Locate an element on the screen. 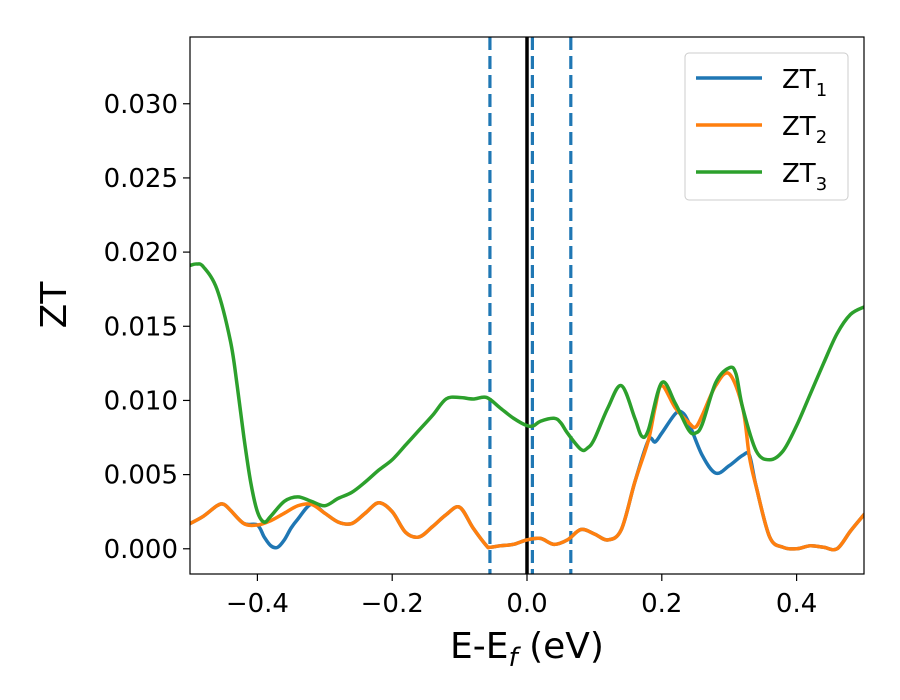 The width and height of the screenshot is (900, 700). y-tick-label: 0.030 is located at coordinates (141, 105).